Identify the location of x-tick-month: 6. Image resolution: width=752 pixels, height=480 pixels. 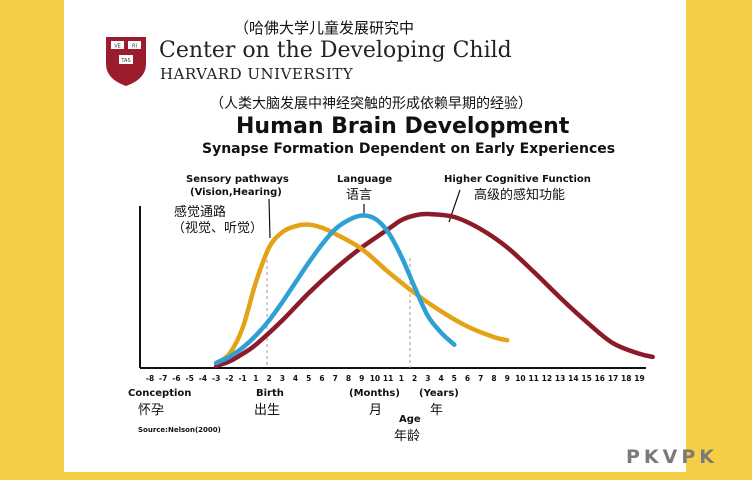
(321, 378).